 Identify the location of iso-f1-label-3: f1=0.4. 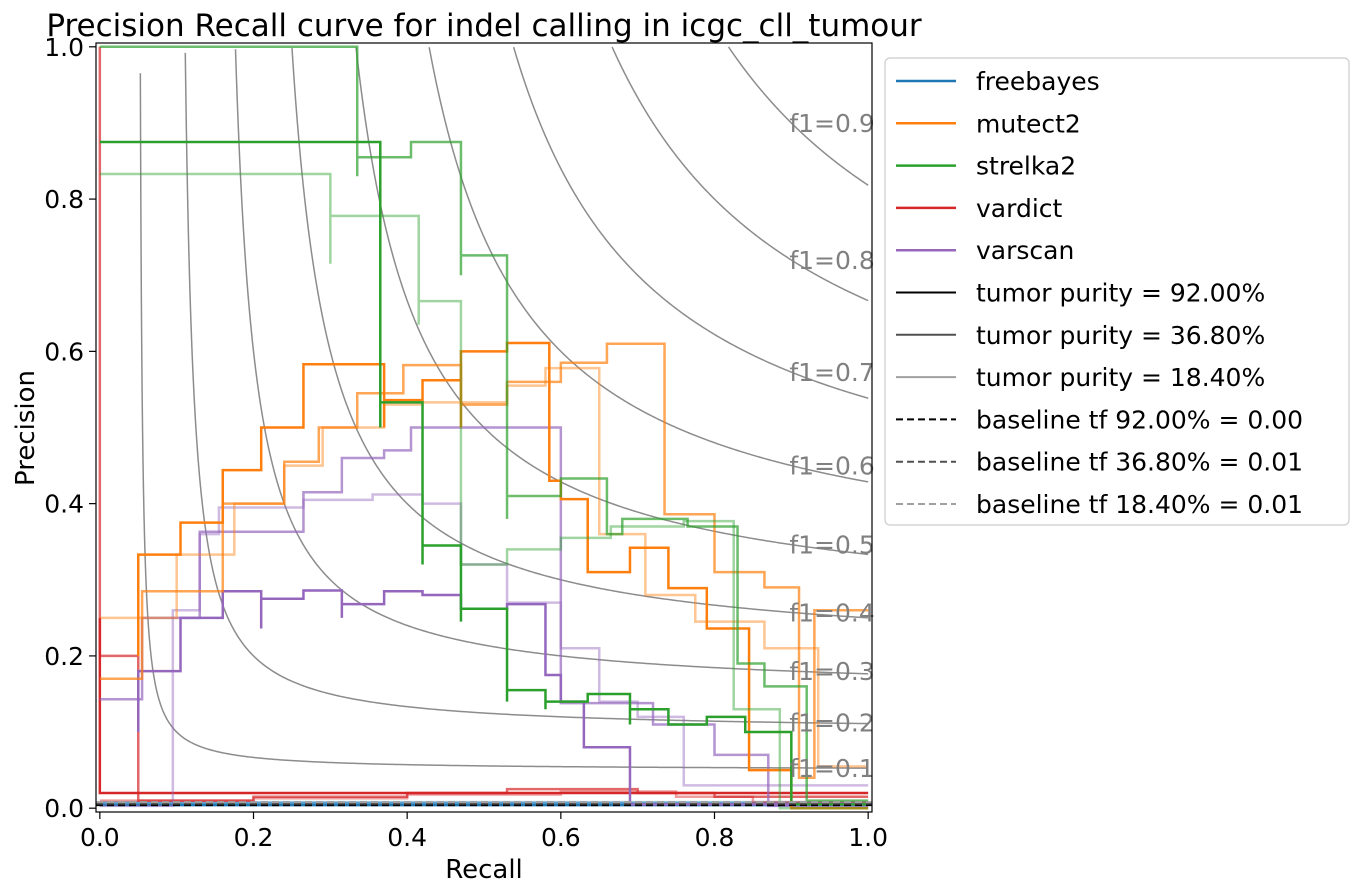
(831, 612).